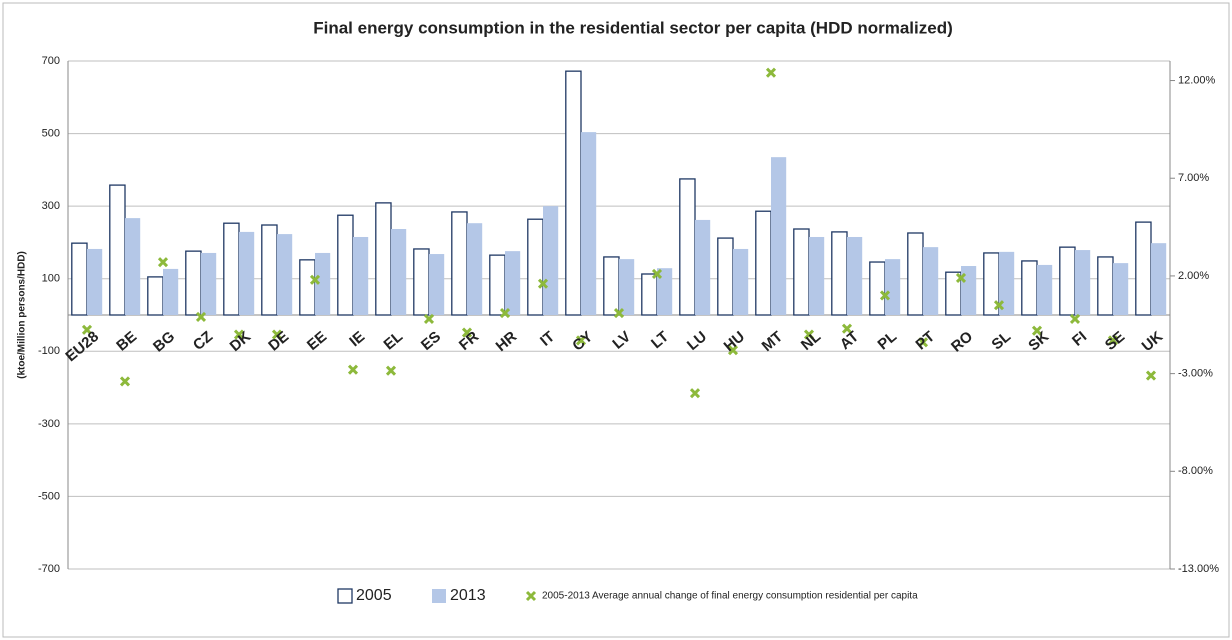 Image resolution: width=1232 pixels, height=640 pixels. I want to click on y-tick-label: 700, so click(51, 61).